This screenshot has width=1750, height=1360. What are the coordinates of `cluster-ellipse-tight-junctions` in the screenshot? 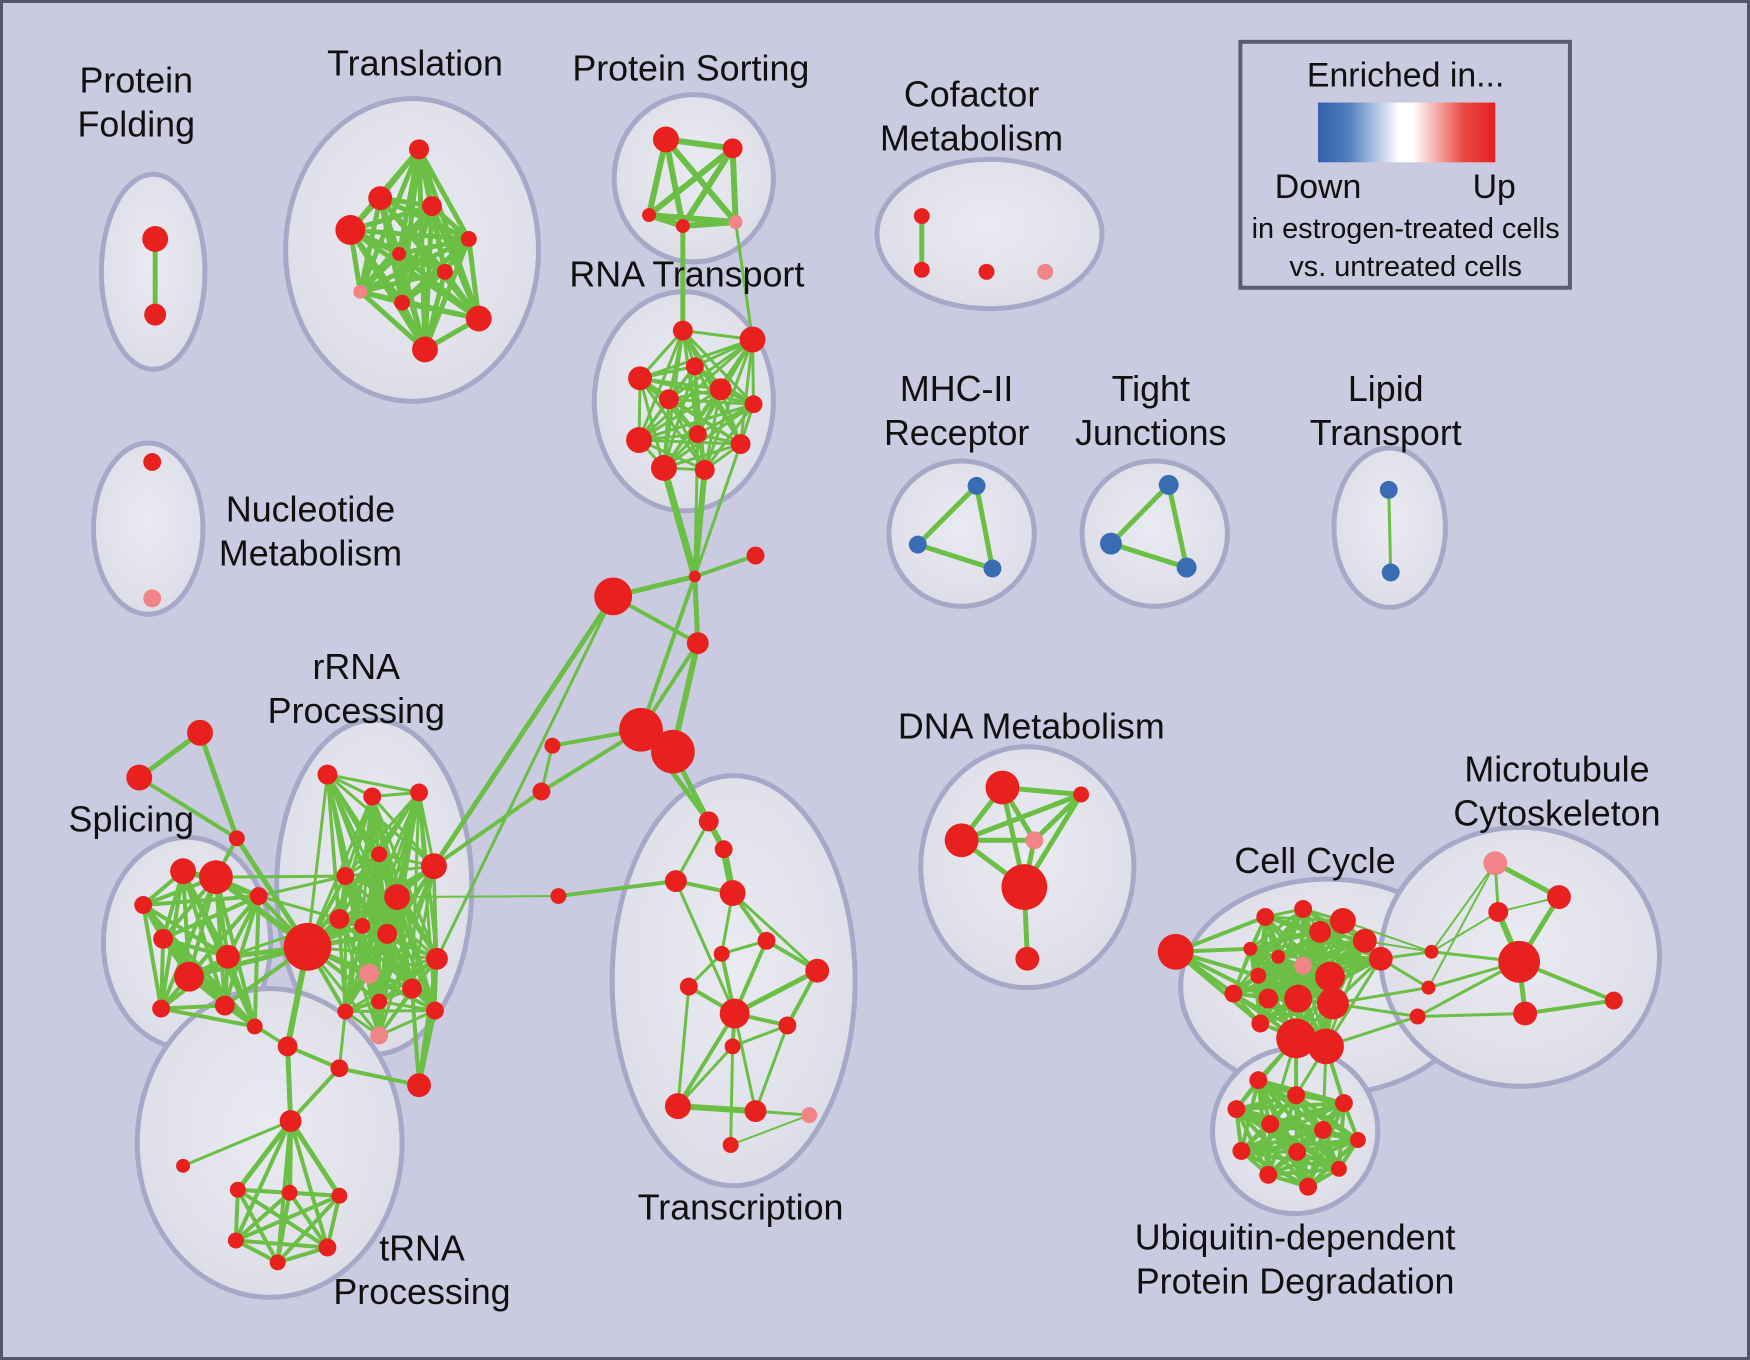 It's located at (1154, 533).